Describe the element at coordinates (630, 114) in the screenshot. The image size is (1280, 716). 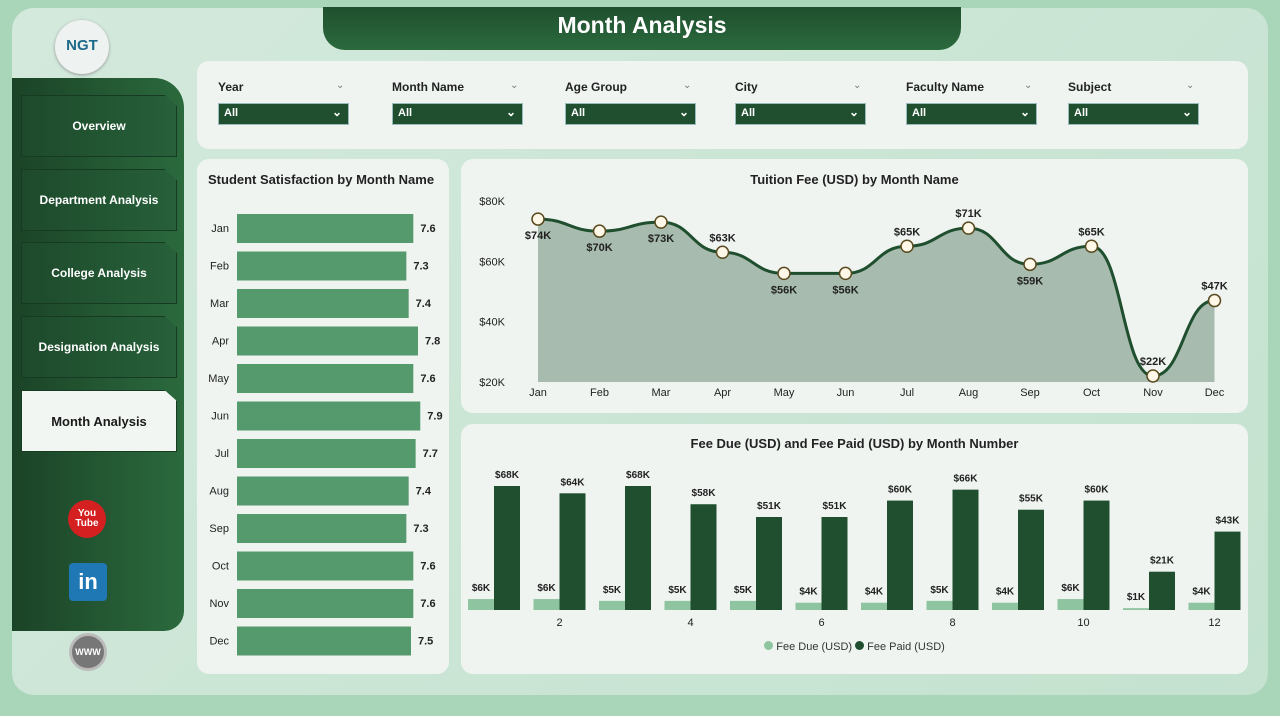
I see `filter-age-group-dropdown: All ⌄` at that location.